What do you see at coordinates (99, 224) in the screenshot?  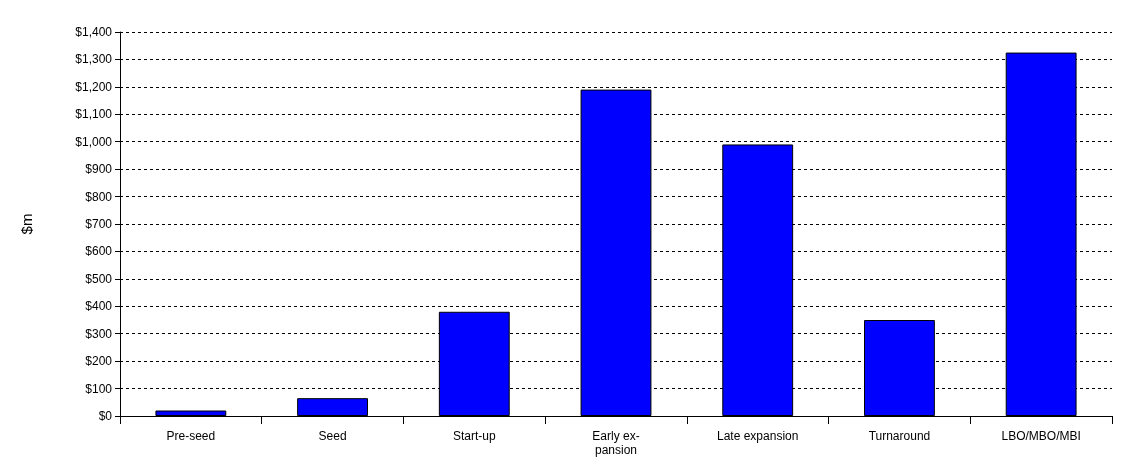 I see `y-tick-label: $700` at bounding box center [99, 224].